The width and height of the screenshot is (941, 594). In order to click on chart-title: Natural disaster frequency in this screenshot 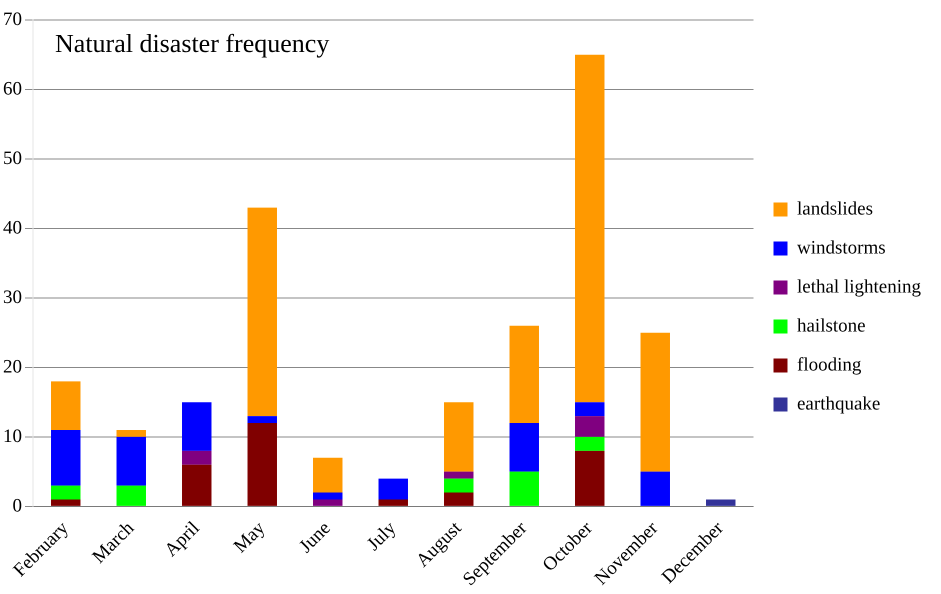, I will do `click(192, 43)`.